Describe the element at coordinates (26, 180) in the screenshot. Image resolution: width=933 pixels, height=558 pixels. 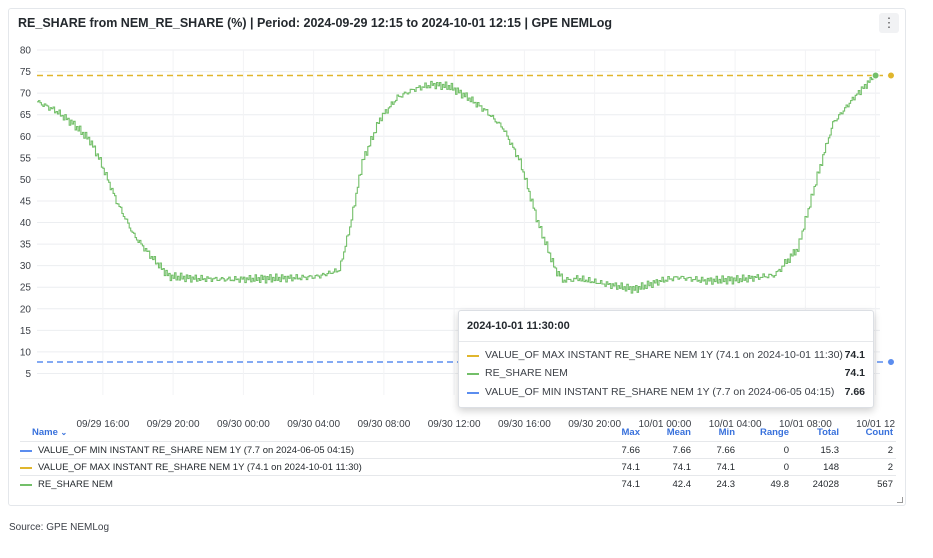
I see `y-tick-label: 50` at that location.